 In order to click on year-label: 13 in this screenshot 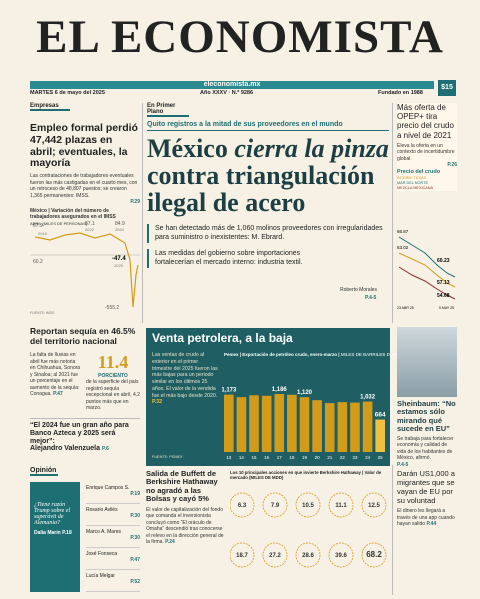, I will do `click(229, 457)`.